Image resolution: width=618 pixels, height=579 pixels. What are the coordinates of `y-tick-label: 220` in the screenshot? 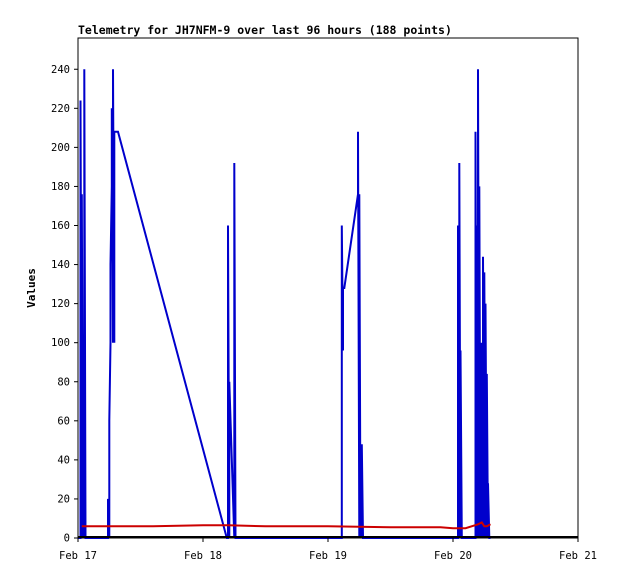 It's located at (60, 109).